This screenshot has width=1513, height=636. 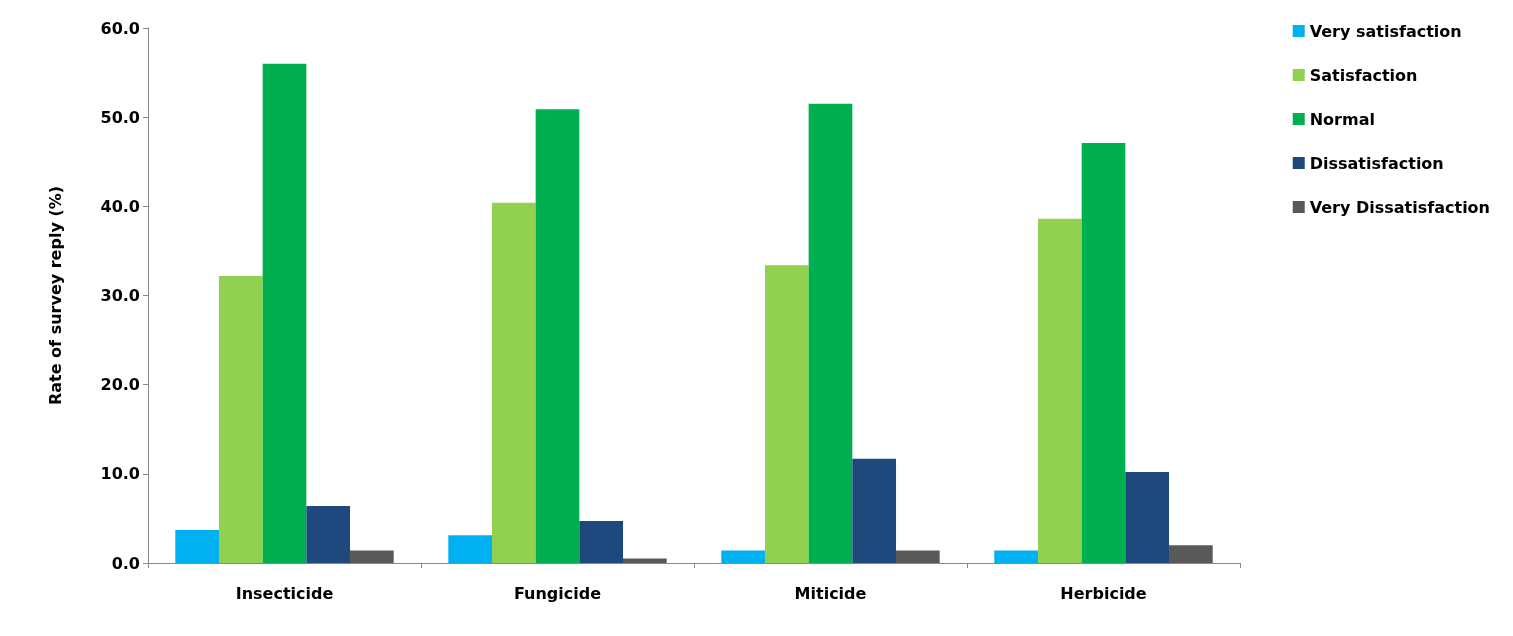 I want to click on legend-label: Dissatisfaction, so click(x=1376, y=163).